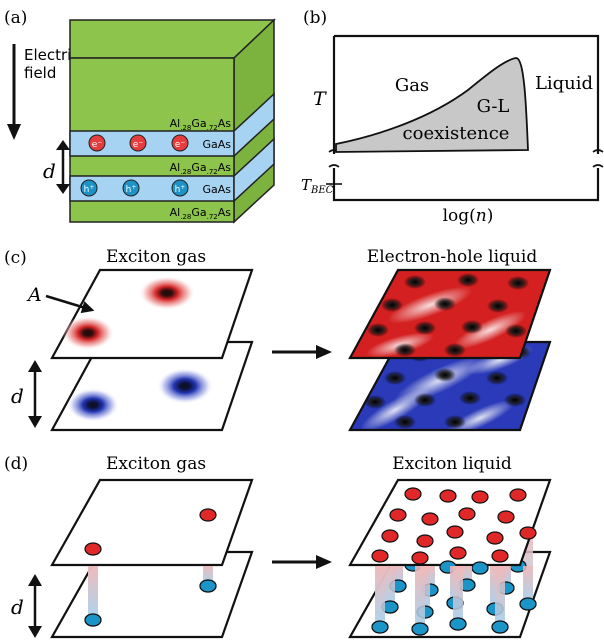 The image size is (604, 640). I want to click on plane-c-right-top, so click(450, 314).